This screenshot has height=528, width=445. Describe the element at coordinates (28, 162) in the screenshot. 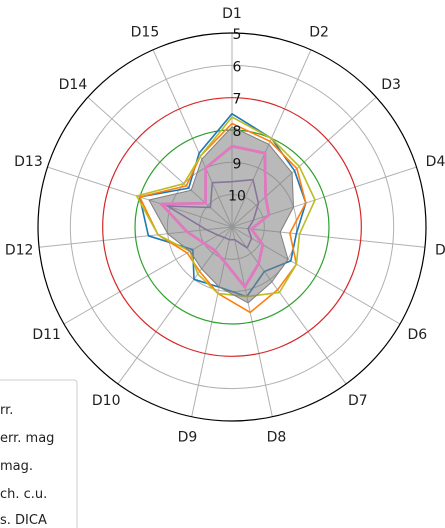

I see `category-label: D13` at that location.